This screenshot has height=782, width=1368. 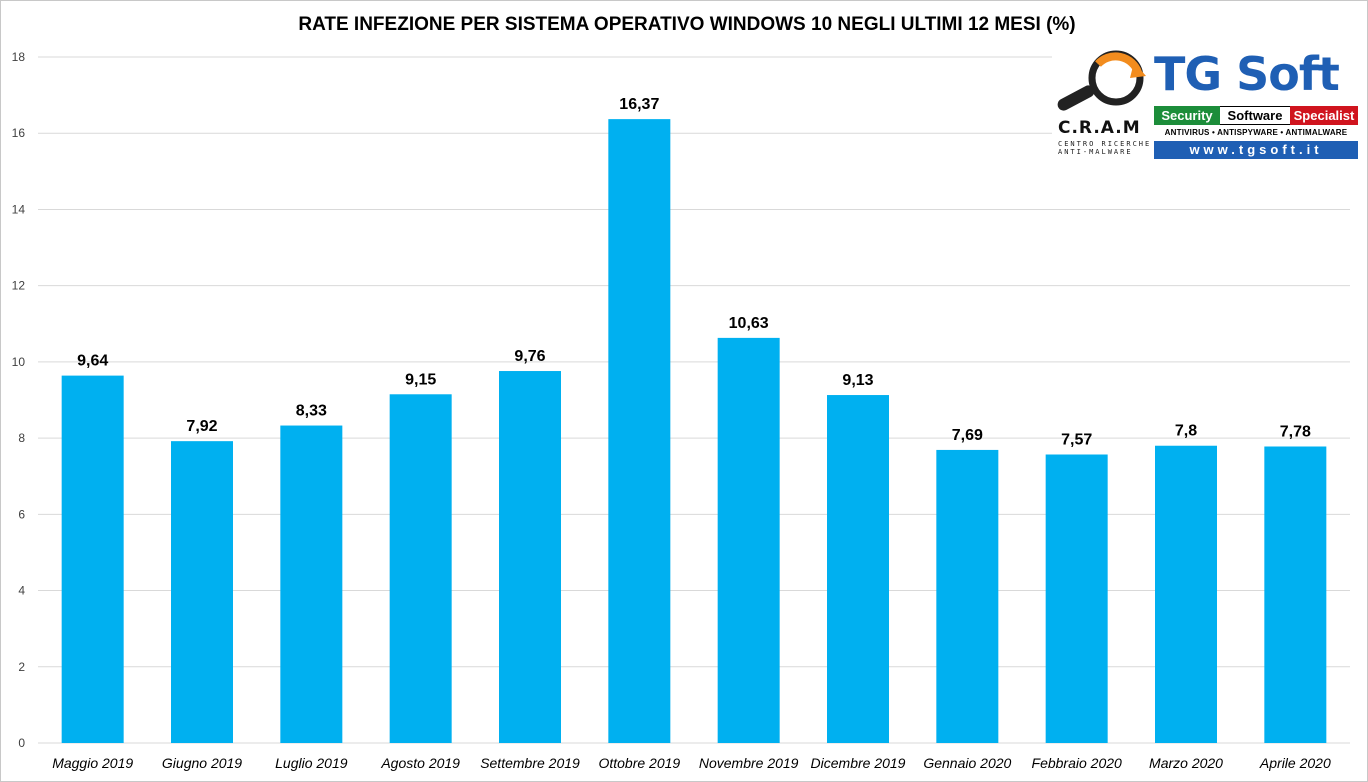 I want to click on x-tick-label: Giugno 2019, so click(x=202, y=763).